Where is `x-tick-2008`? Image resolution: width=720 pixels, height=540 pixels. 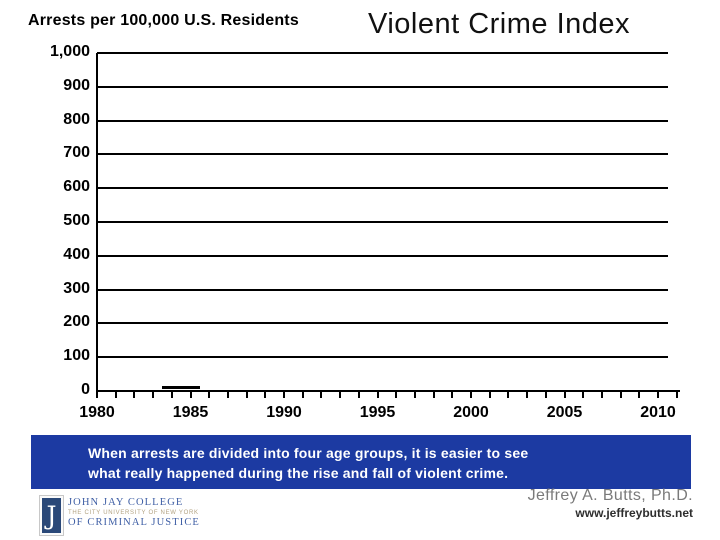
x-tick-2008 is located at coordinates (620, 395).